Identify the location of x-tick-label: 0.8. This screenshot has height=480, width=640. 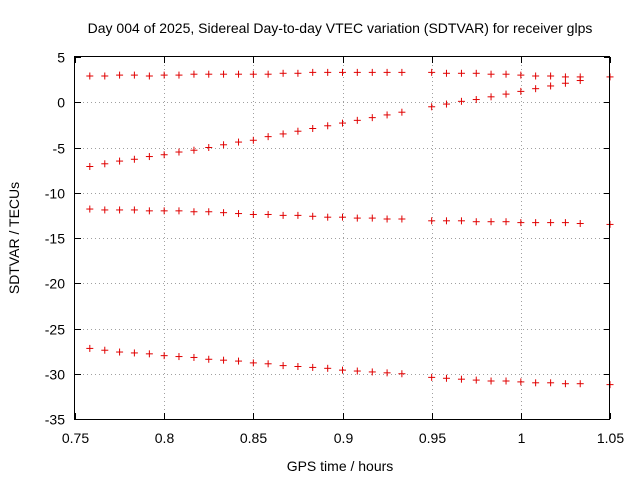
(165, 438).